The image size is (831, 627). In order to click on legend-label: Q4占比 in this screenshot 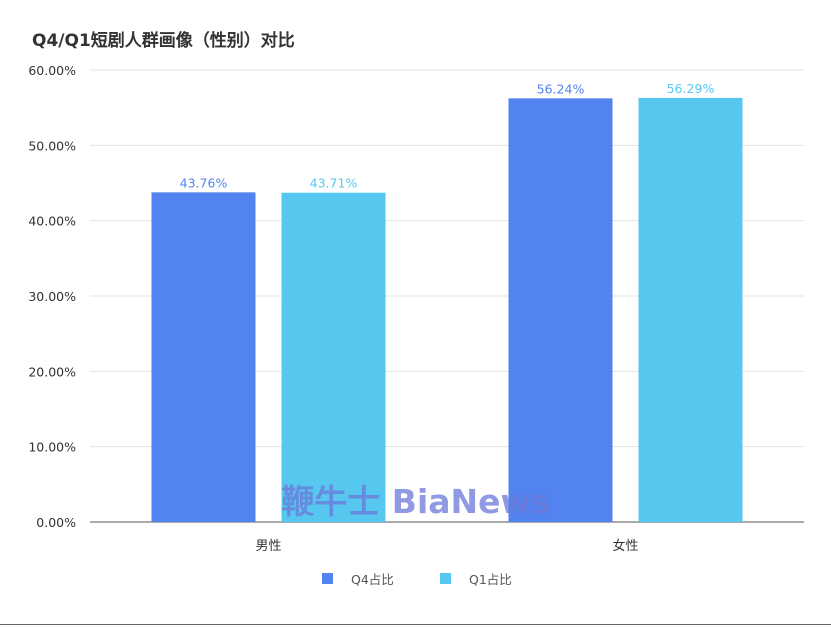, I will do `click(372, 579)`.